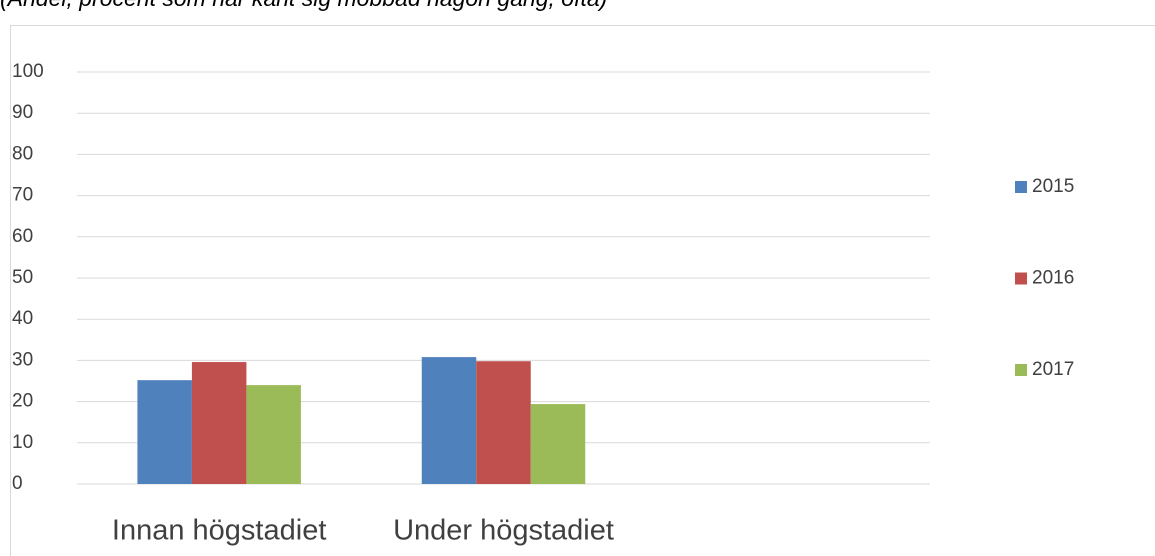 The image size is (1155, 556). Describe the element at coordinates (22, 318) in the screenshot. I see `y-tick-label: 40` at that location.